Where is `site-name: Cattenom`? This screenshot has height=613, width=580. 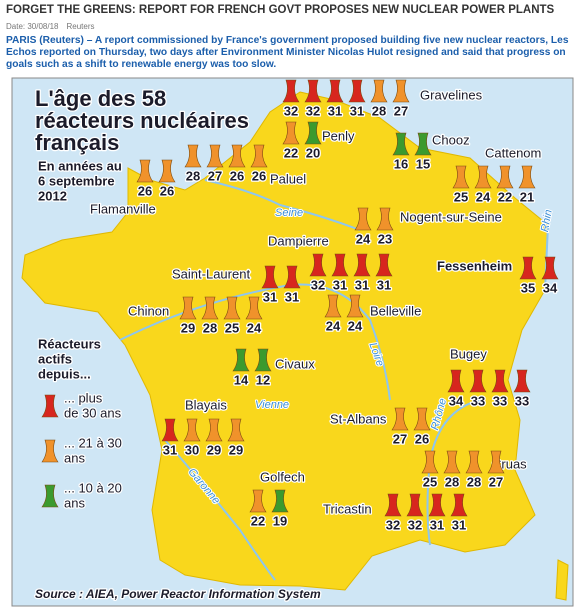 site-name: Cattenom is located at coordinates (513, 152).